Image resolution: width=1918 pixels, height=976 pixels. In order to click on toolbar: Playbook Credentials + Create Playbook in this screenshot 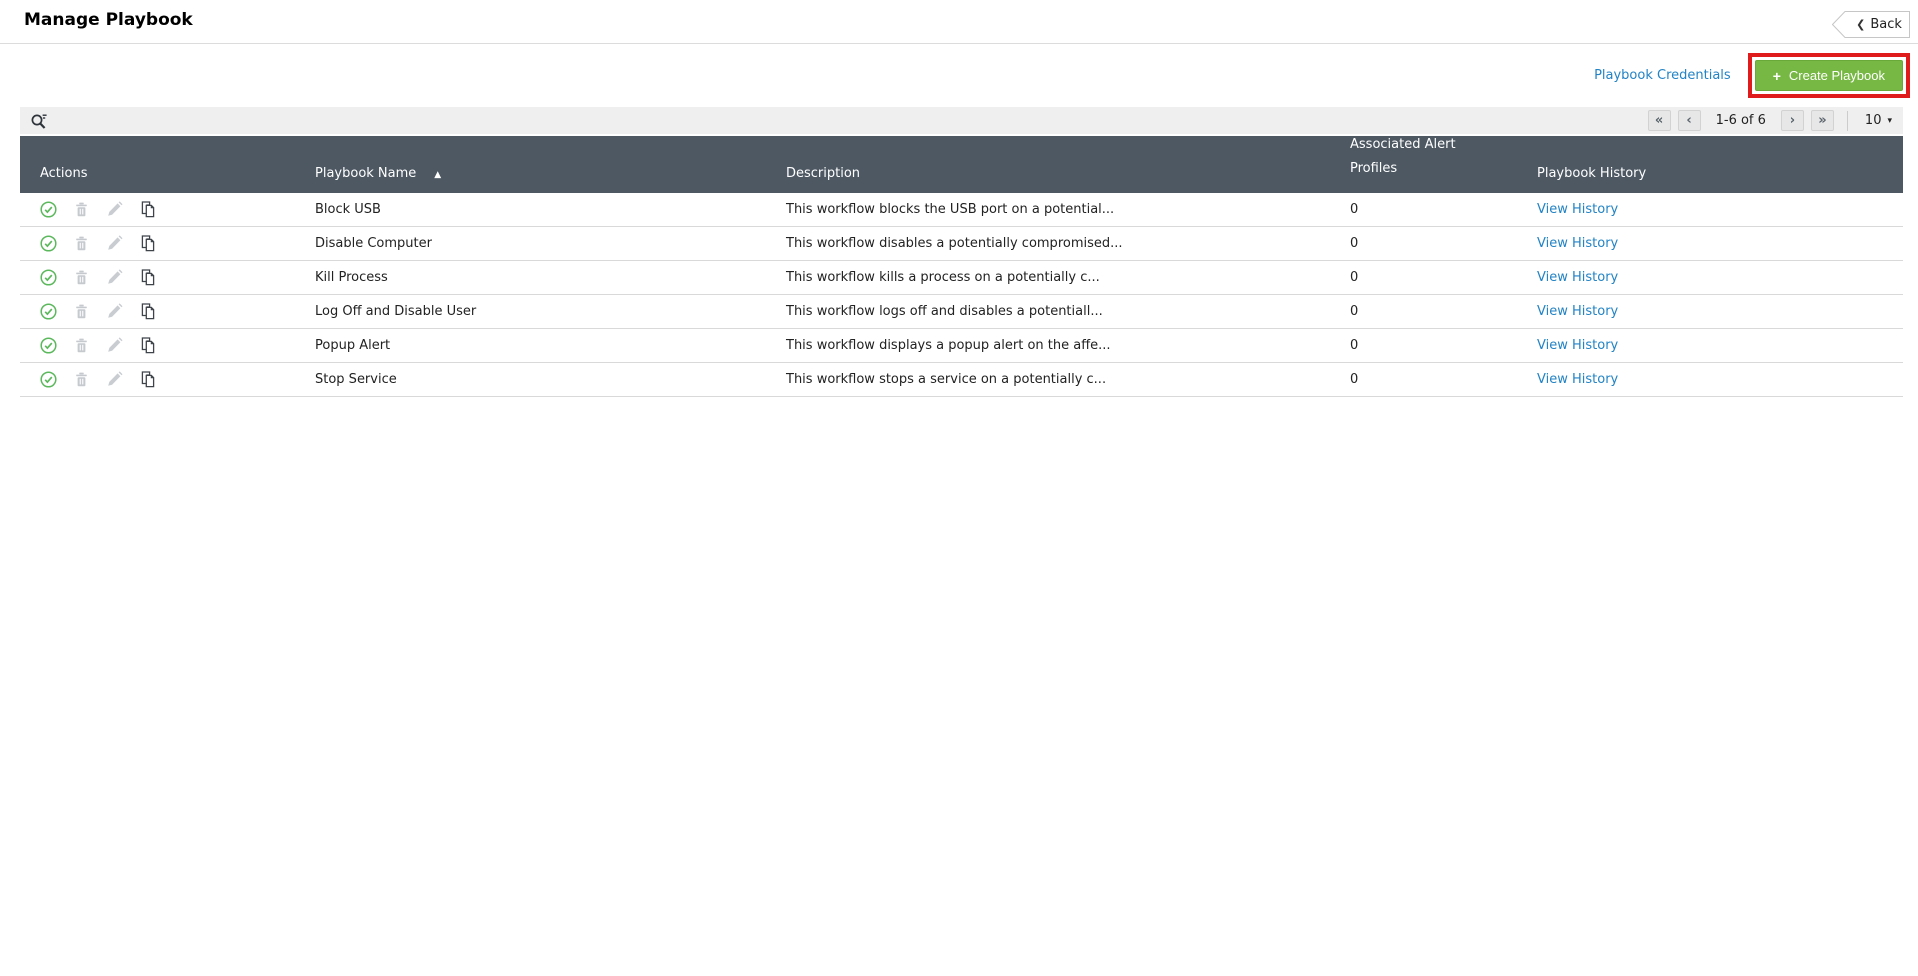, I will do `click(959, 75)`.